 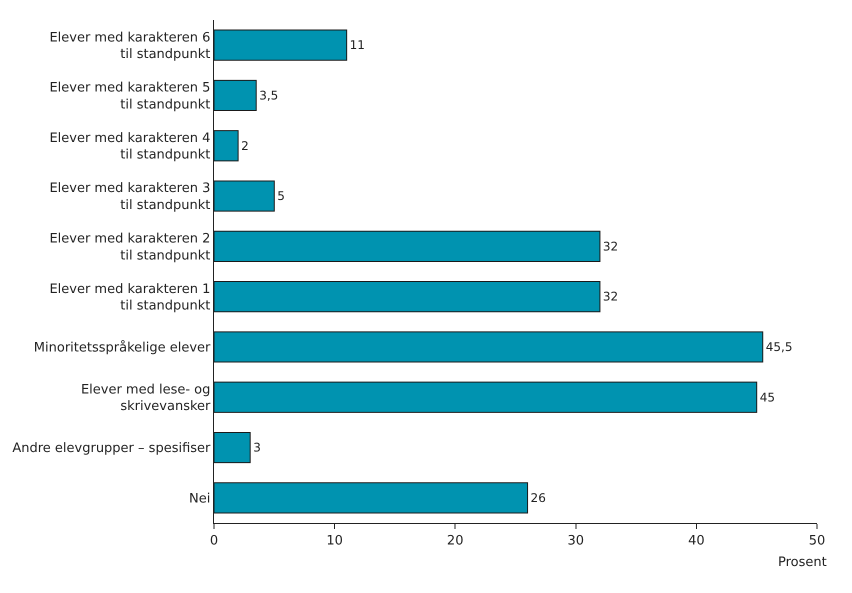 What do you see at coordinates (129, 247) in the screenshot?
I see `y-tick-label: Elever med karakteren 2 til standpunkt` at bounding box center [129, 247].